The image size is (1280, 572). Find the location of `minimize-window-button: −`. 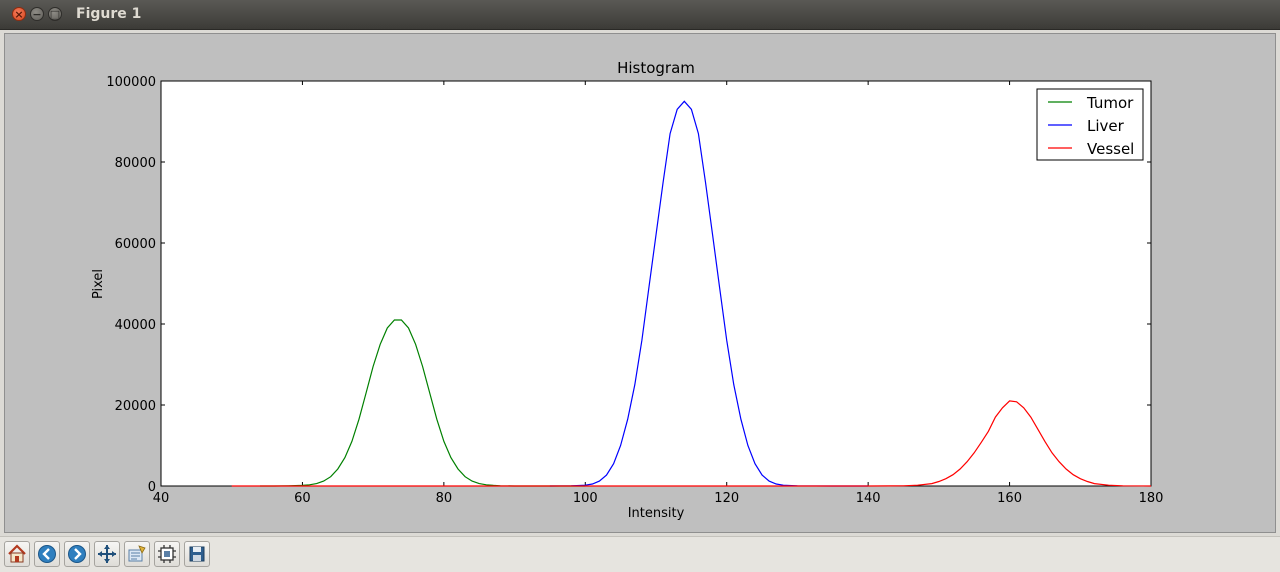

minimize-window-button: − is located at coordinates (37, 14).